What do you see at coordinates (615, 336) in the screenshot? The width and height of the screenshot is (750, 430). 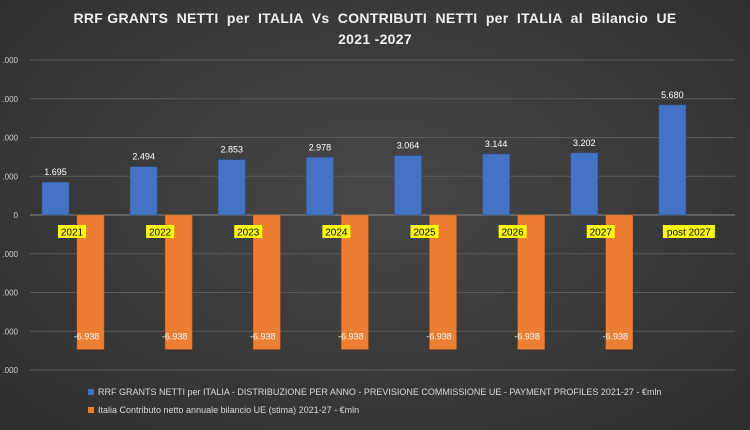 I see `data-label-contributo-2027: -6.938` at bounding box center [615, 336].